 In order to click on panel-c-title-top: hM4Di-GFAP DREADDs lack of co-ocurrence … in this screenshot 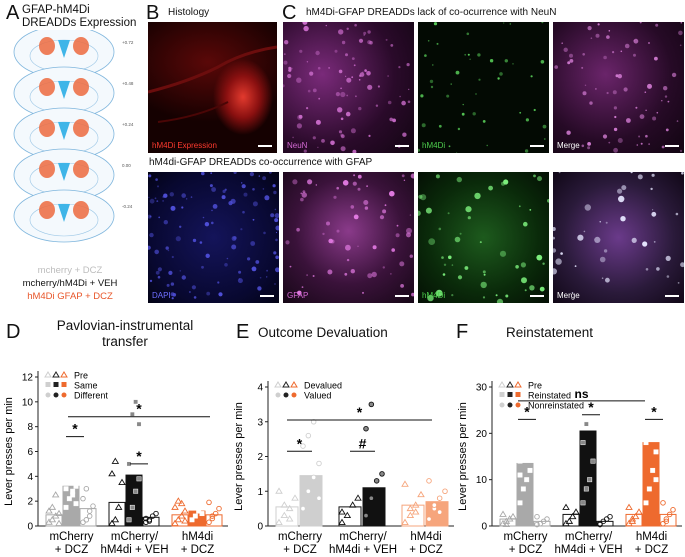, I will do `click(431, 12)`.